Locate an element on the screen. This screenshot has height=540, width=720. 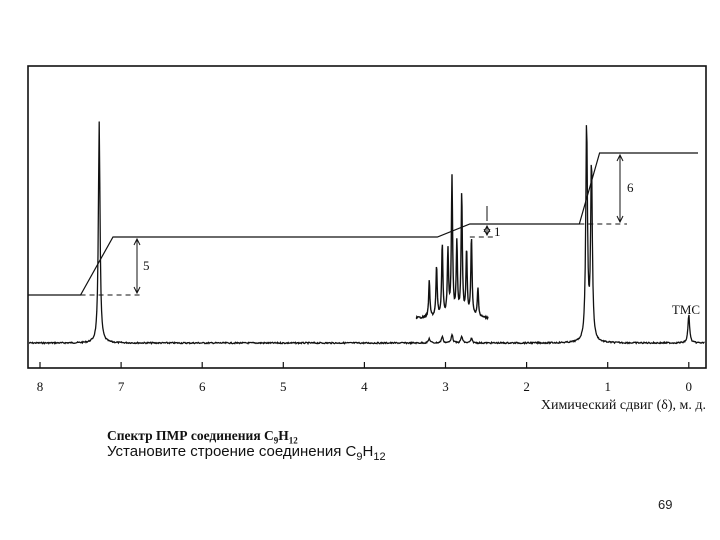
x-axis-label: Химический сдвиг (δ), м. д. is located at coordinates (623, 405).